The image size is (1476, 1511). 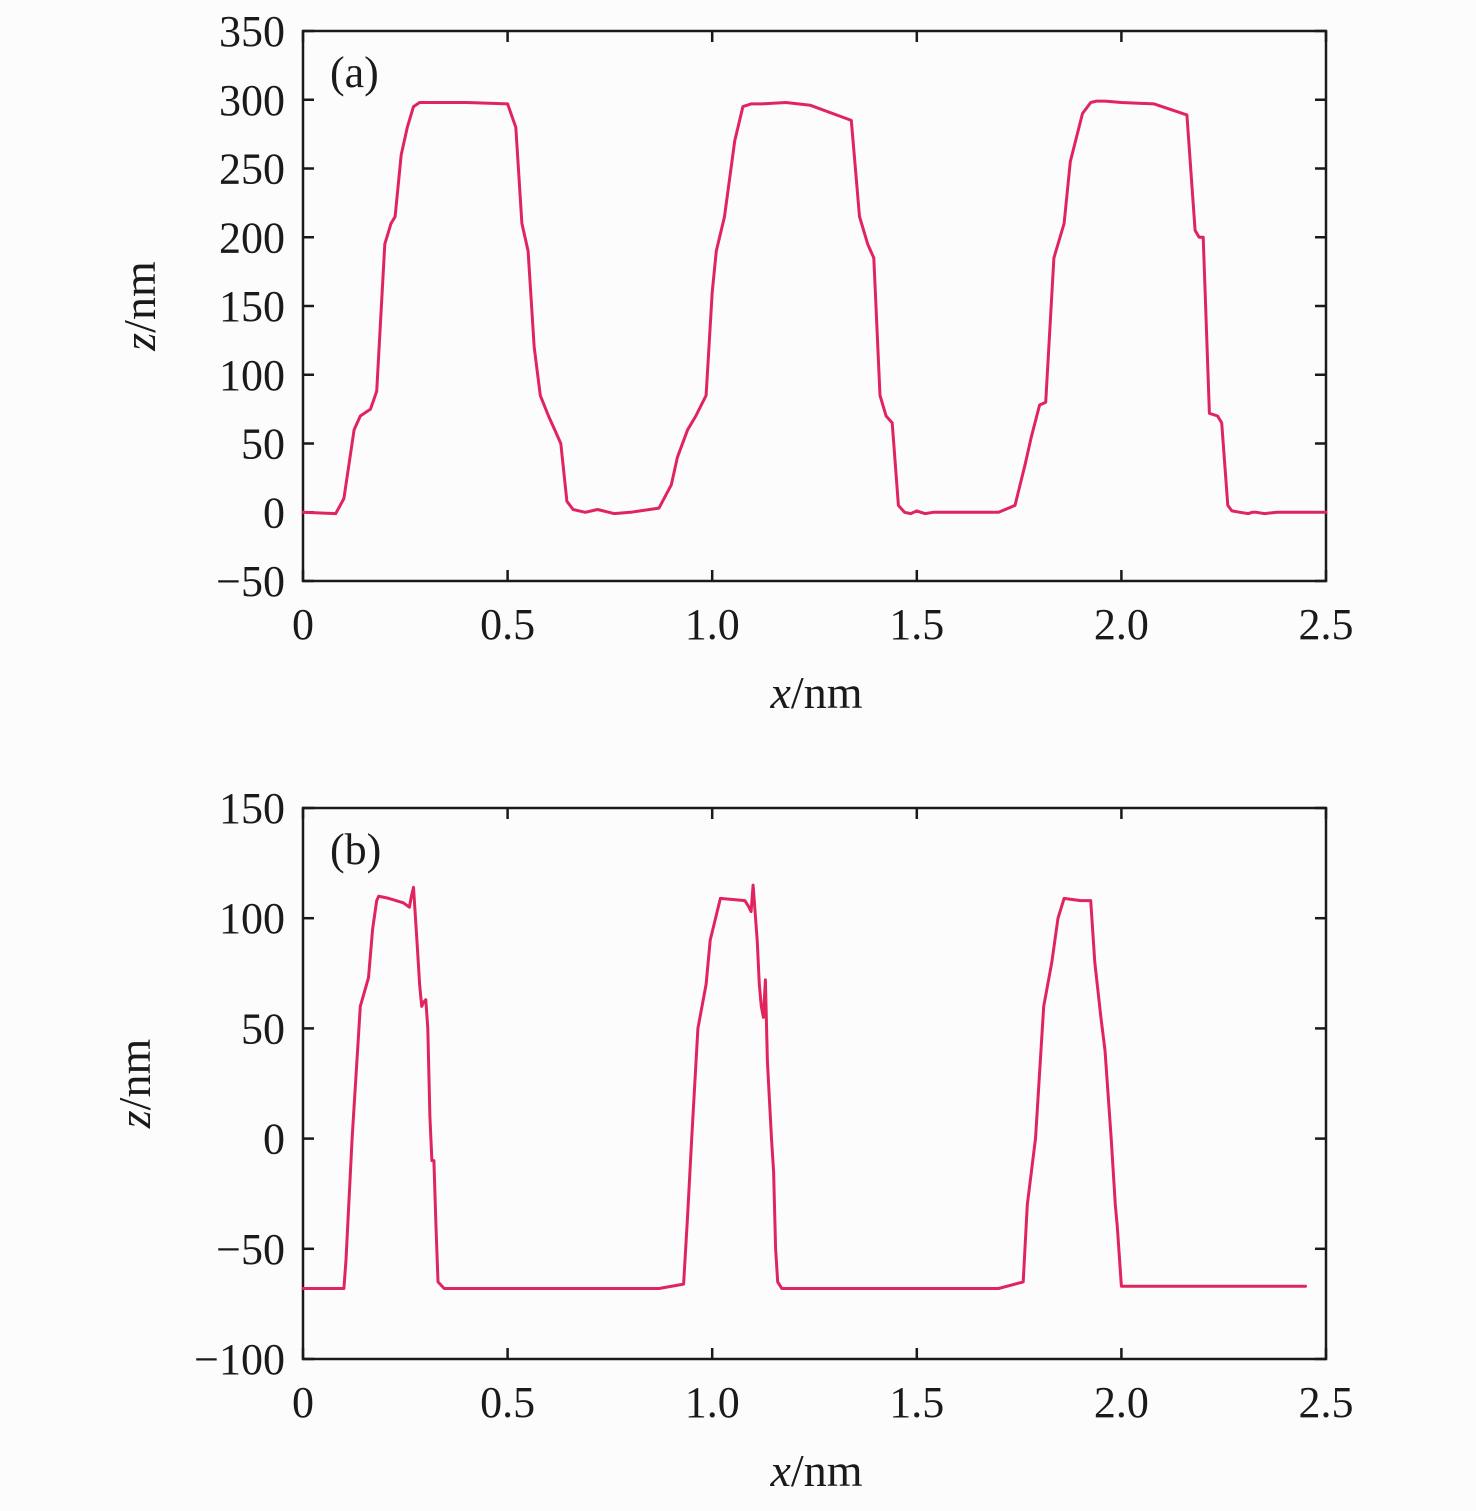 I want to click on y-tick-label: 300, so click(x=252, y=100).